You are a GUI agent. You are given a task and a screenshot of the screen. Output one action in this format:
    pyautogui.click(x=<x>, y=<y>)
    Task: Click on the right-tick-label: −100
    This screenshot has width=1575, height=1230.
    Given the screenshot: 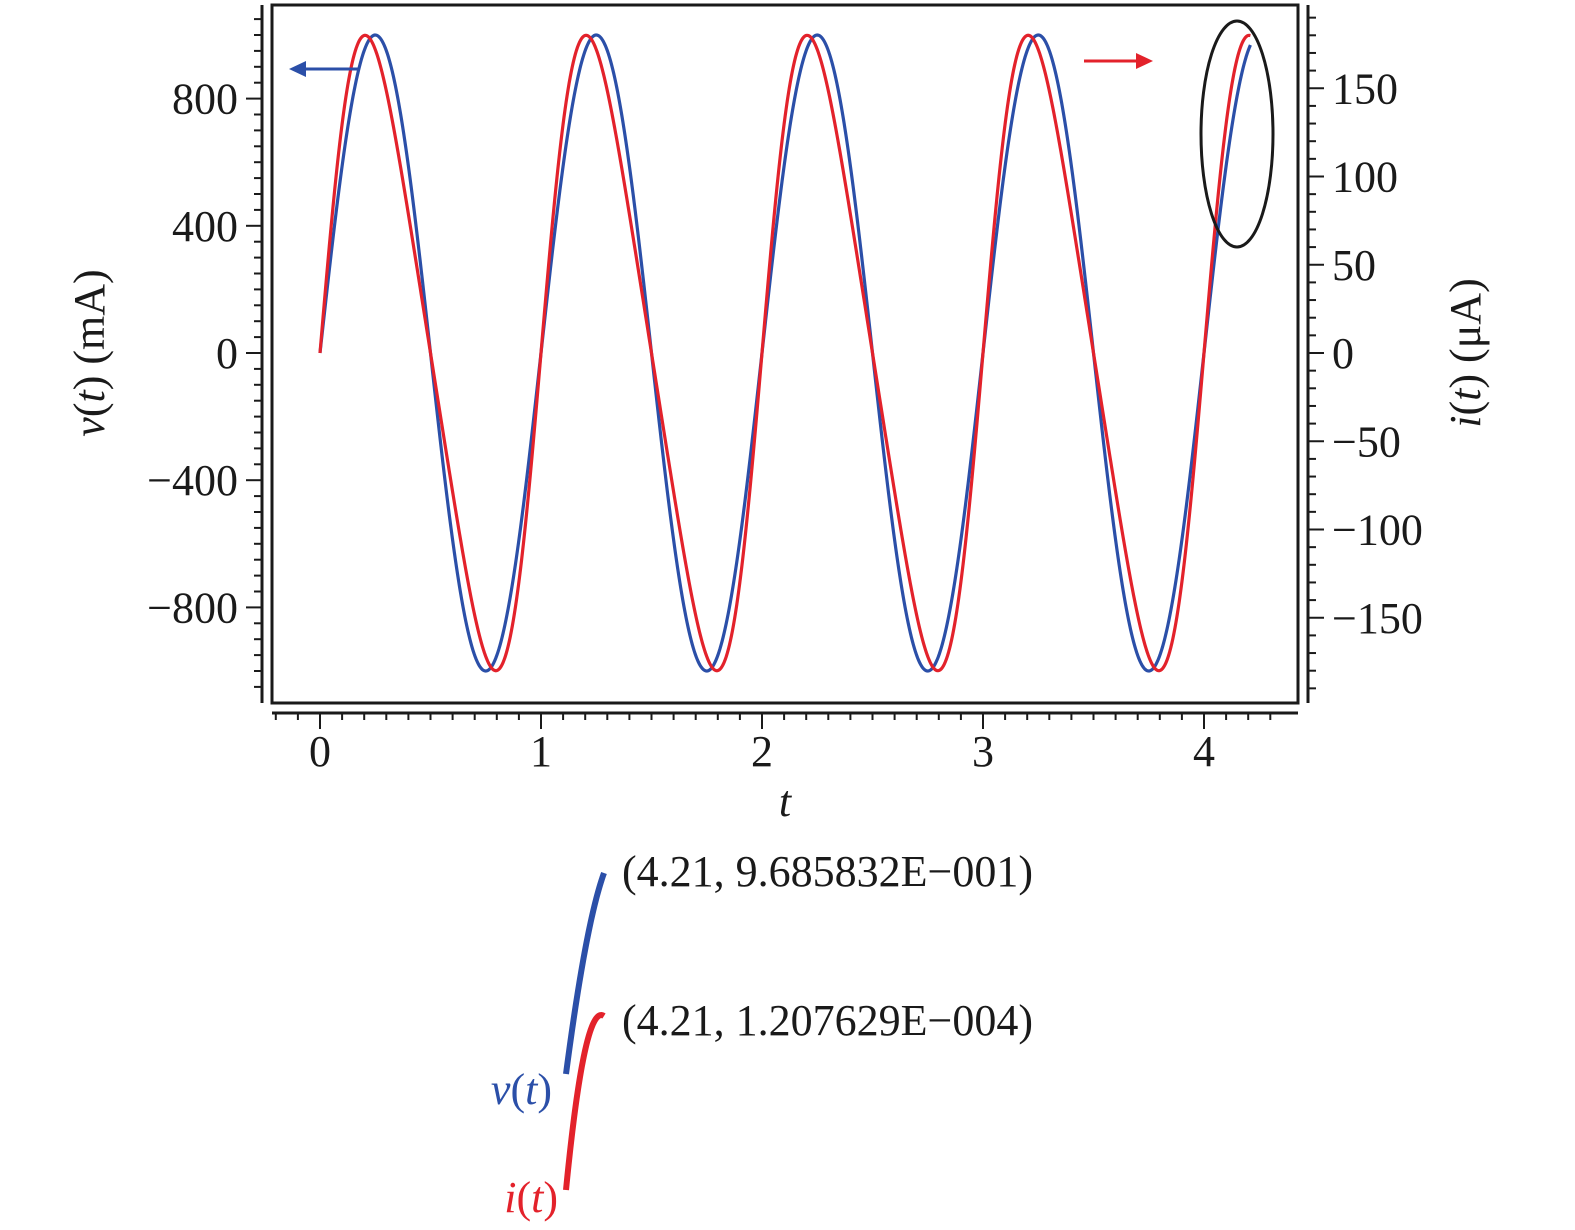 What is the action you would take?
    pyautogui.click(x=1377, y=530)
    